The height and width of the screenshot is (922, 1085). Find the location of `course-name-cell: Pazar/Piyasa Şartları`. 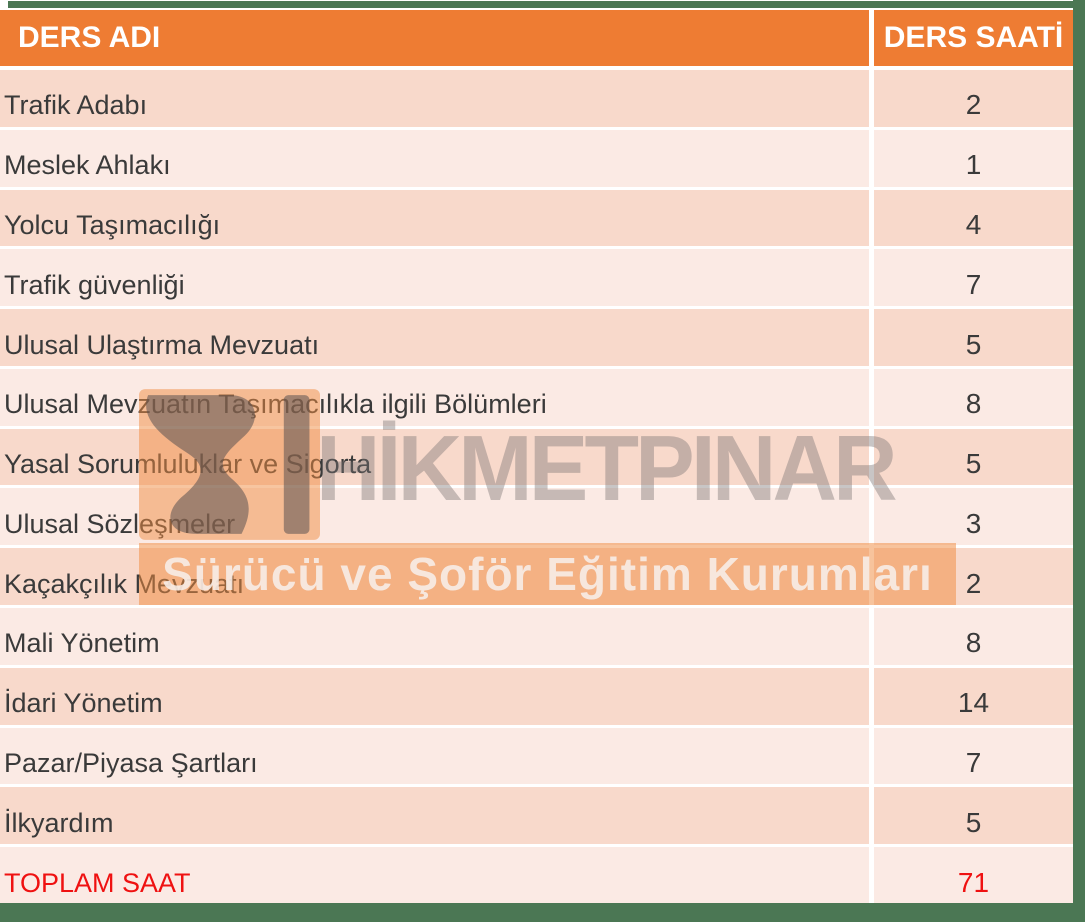

course-name-cell: Pazar/Piyasa Şartları is located at coordinates (434, 756).